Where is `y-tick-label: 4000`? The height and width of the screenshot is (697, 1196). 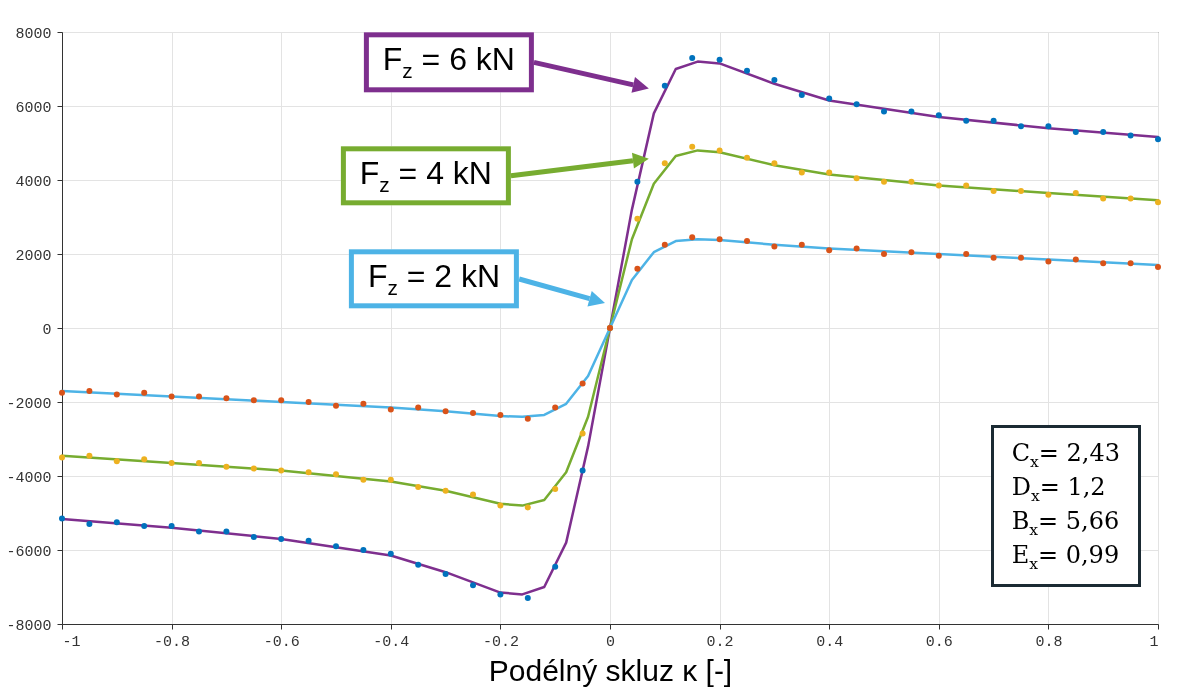 y-tick-label: 4000 is located at coordinates (33, 182).